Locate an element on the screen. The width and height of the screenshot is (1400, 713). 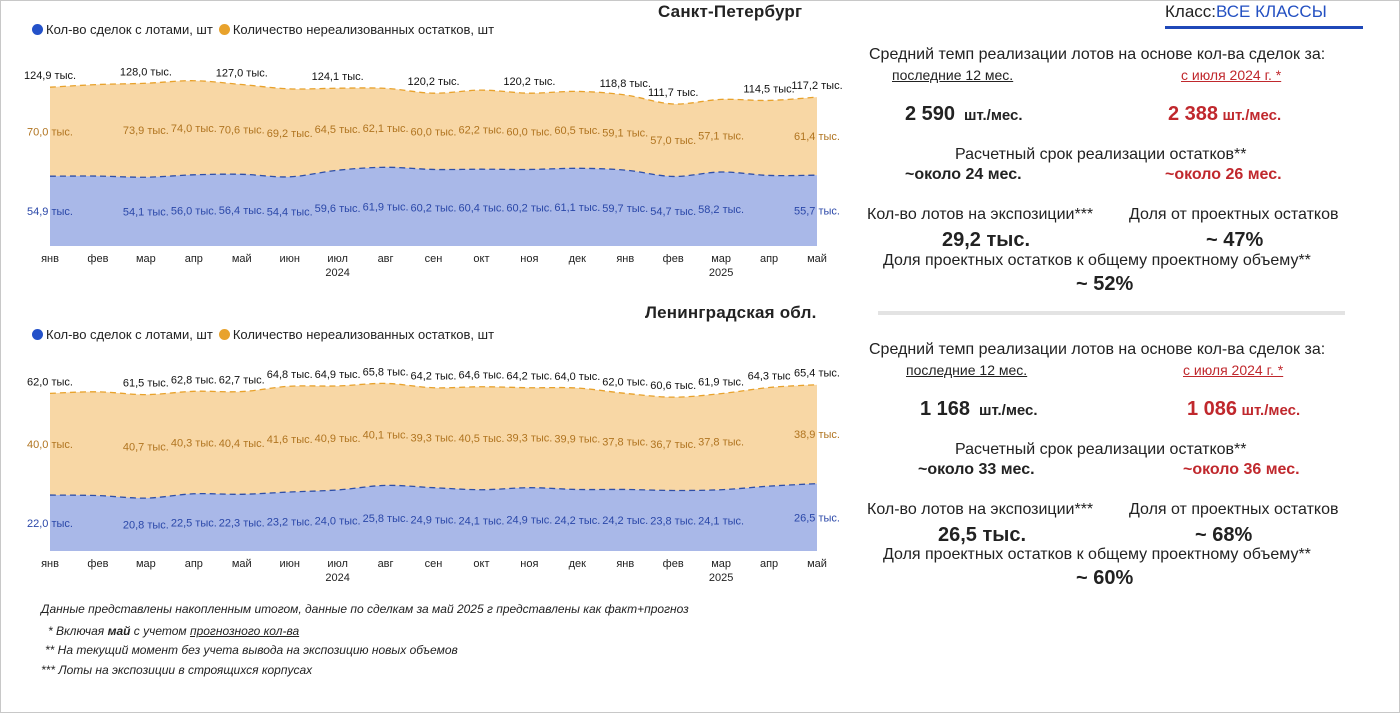
share-value: ~ 47% is located at coordinates (1235, 240).